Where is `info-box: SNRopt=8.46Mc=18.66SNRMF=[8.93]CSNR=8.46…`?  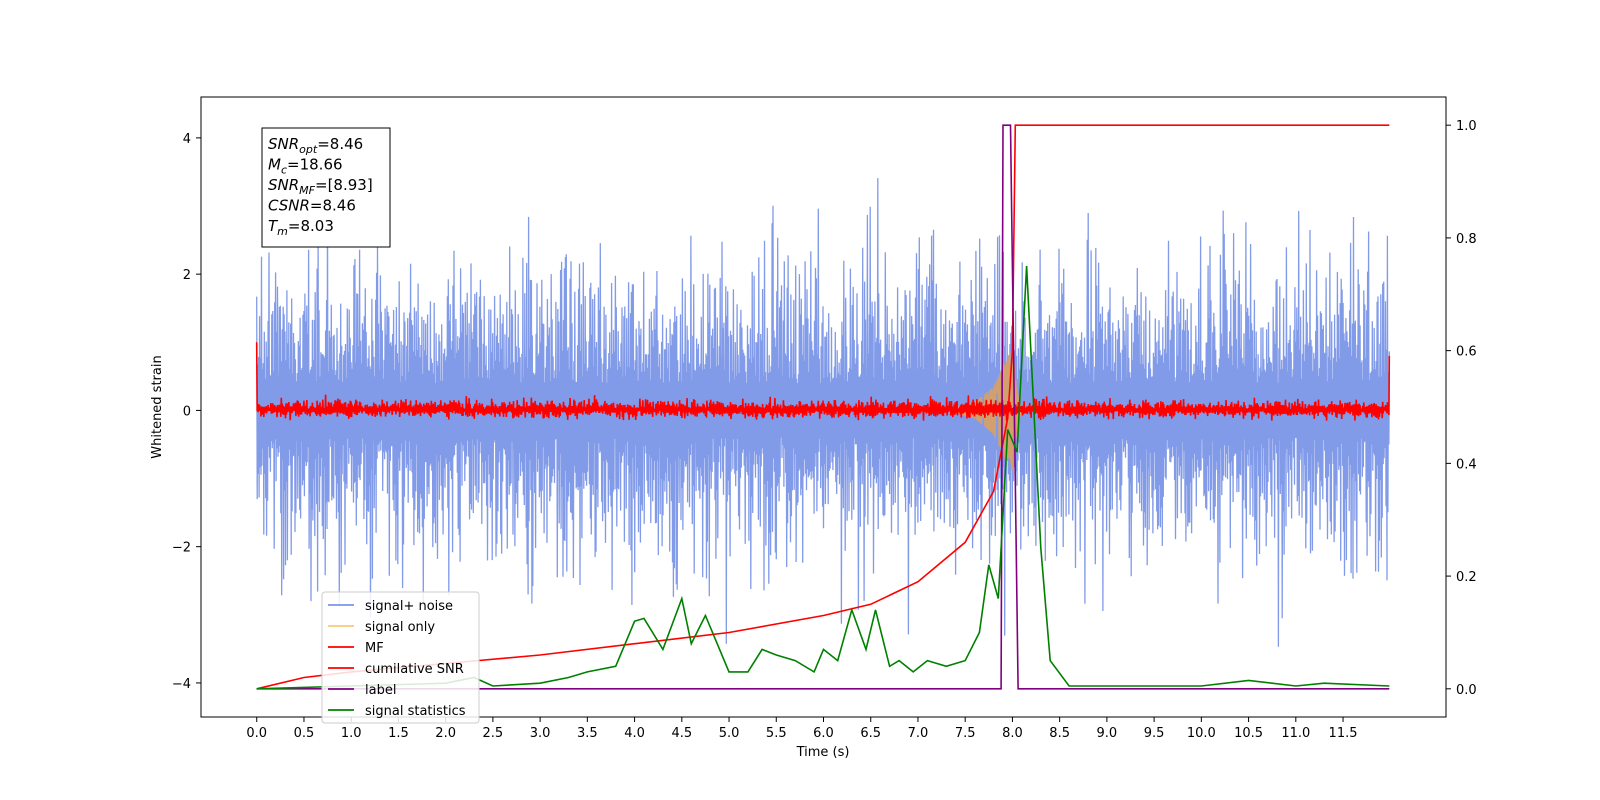 info-box: SNRopt=8.46Mc=18.66SNRMF=[8.93]CSNR=8.46… is located at coordinates (326, 187).